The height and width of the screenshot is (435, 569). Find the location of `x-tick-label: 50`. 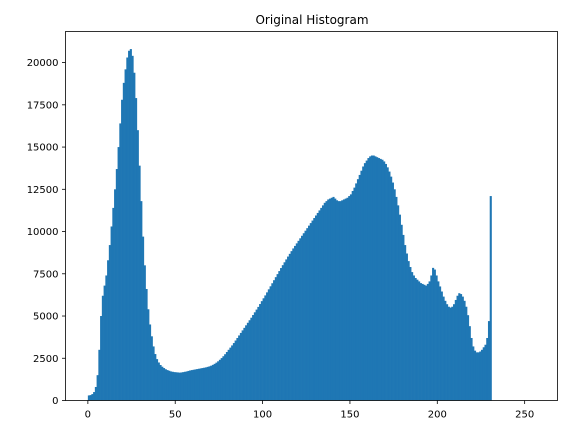

x-tick-label: 50 is located at coordinates (175, 415).